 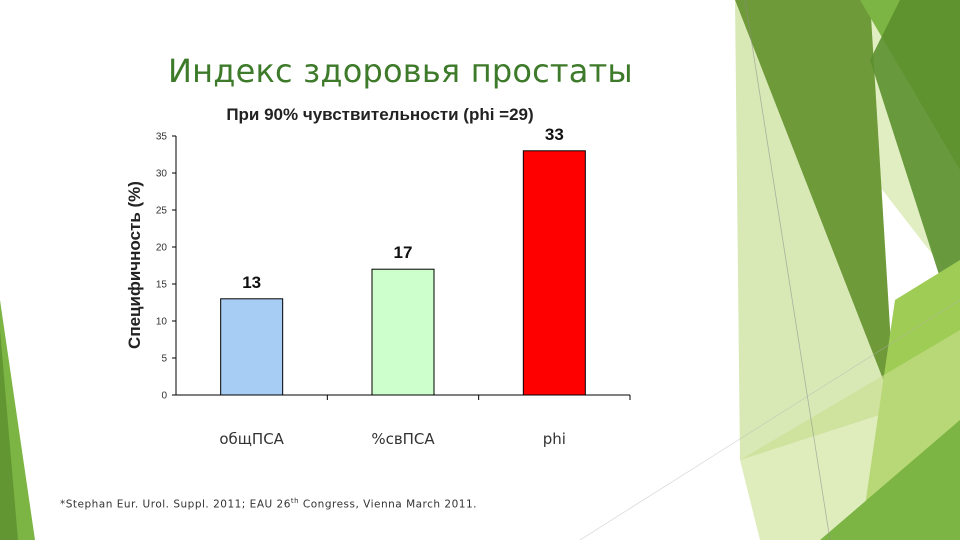 I want to click on data-label: 33, so click(x=554, y=134).